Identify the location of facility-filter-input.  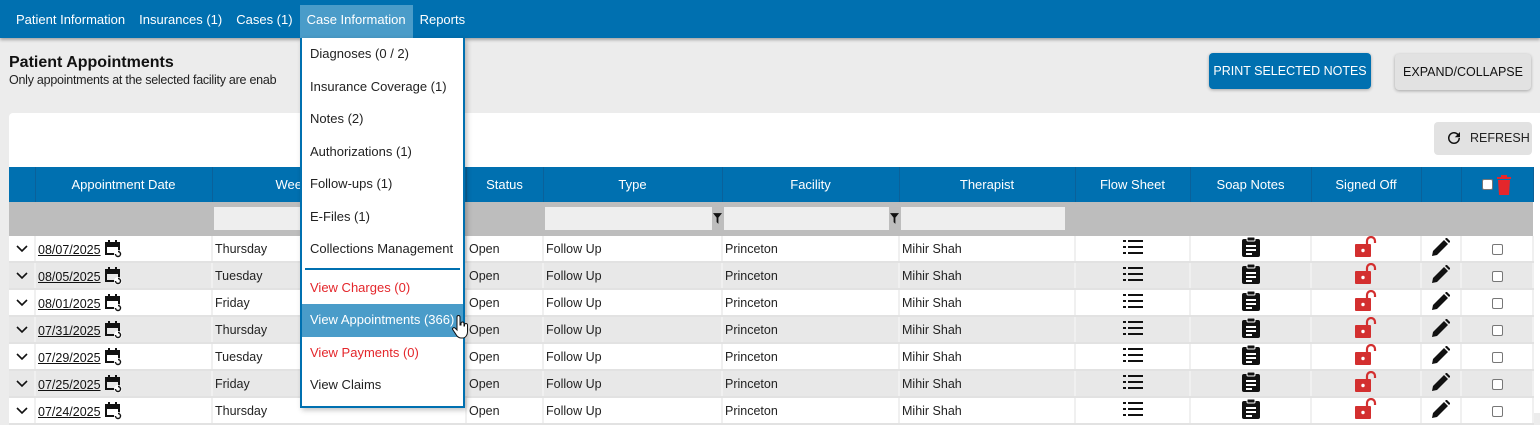
(806, 218).